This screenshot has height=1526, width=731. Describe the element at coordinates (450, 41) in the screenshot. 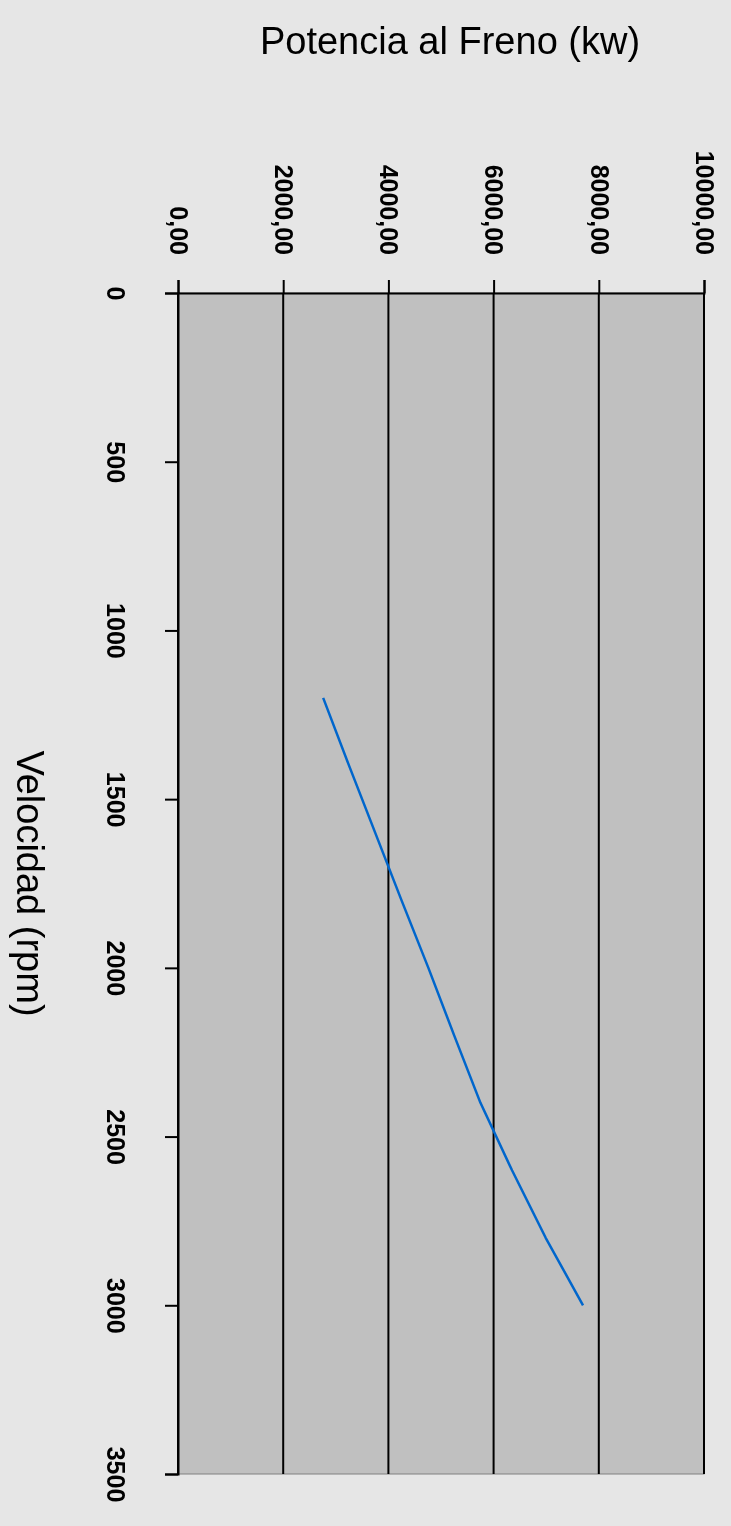

I see `x-axis-title: Potencia al Freno (kw)` at that location.